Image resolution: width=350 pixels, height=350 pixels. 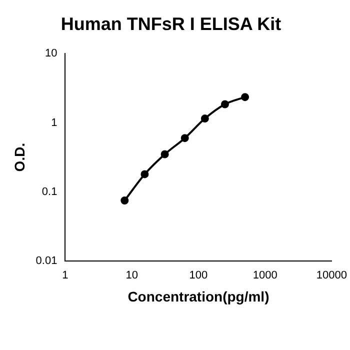 What do you see at coordinates (332, 276) in the screenshot?
I see `x-tick-label: 10000` at bounding box center [332, 276].